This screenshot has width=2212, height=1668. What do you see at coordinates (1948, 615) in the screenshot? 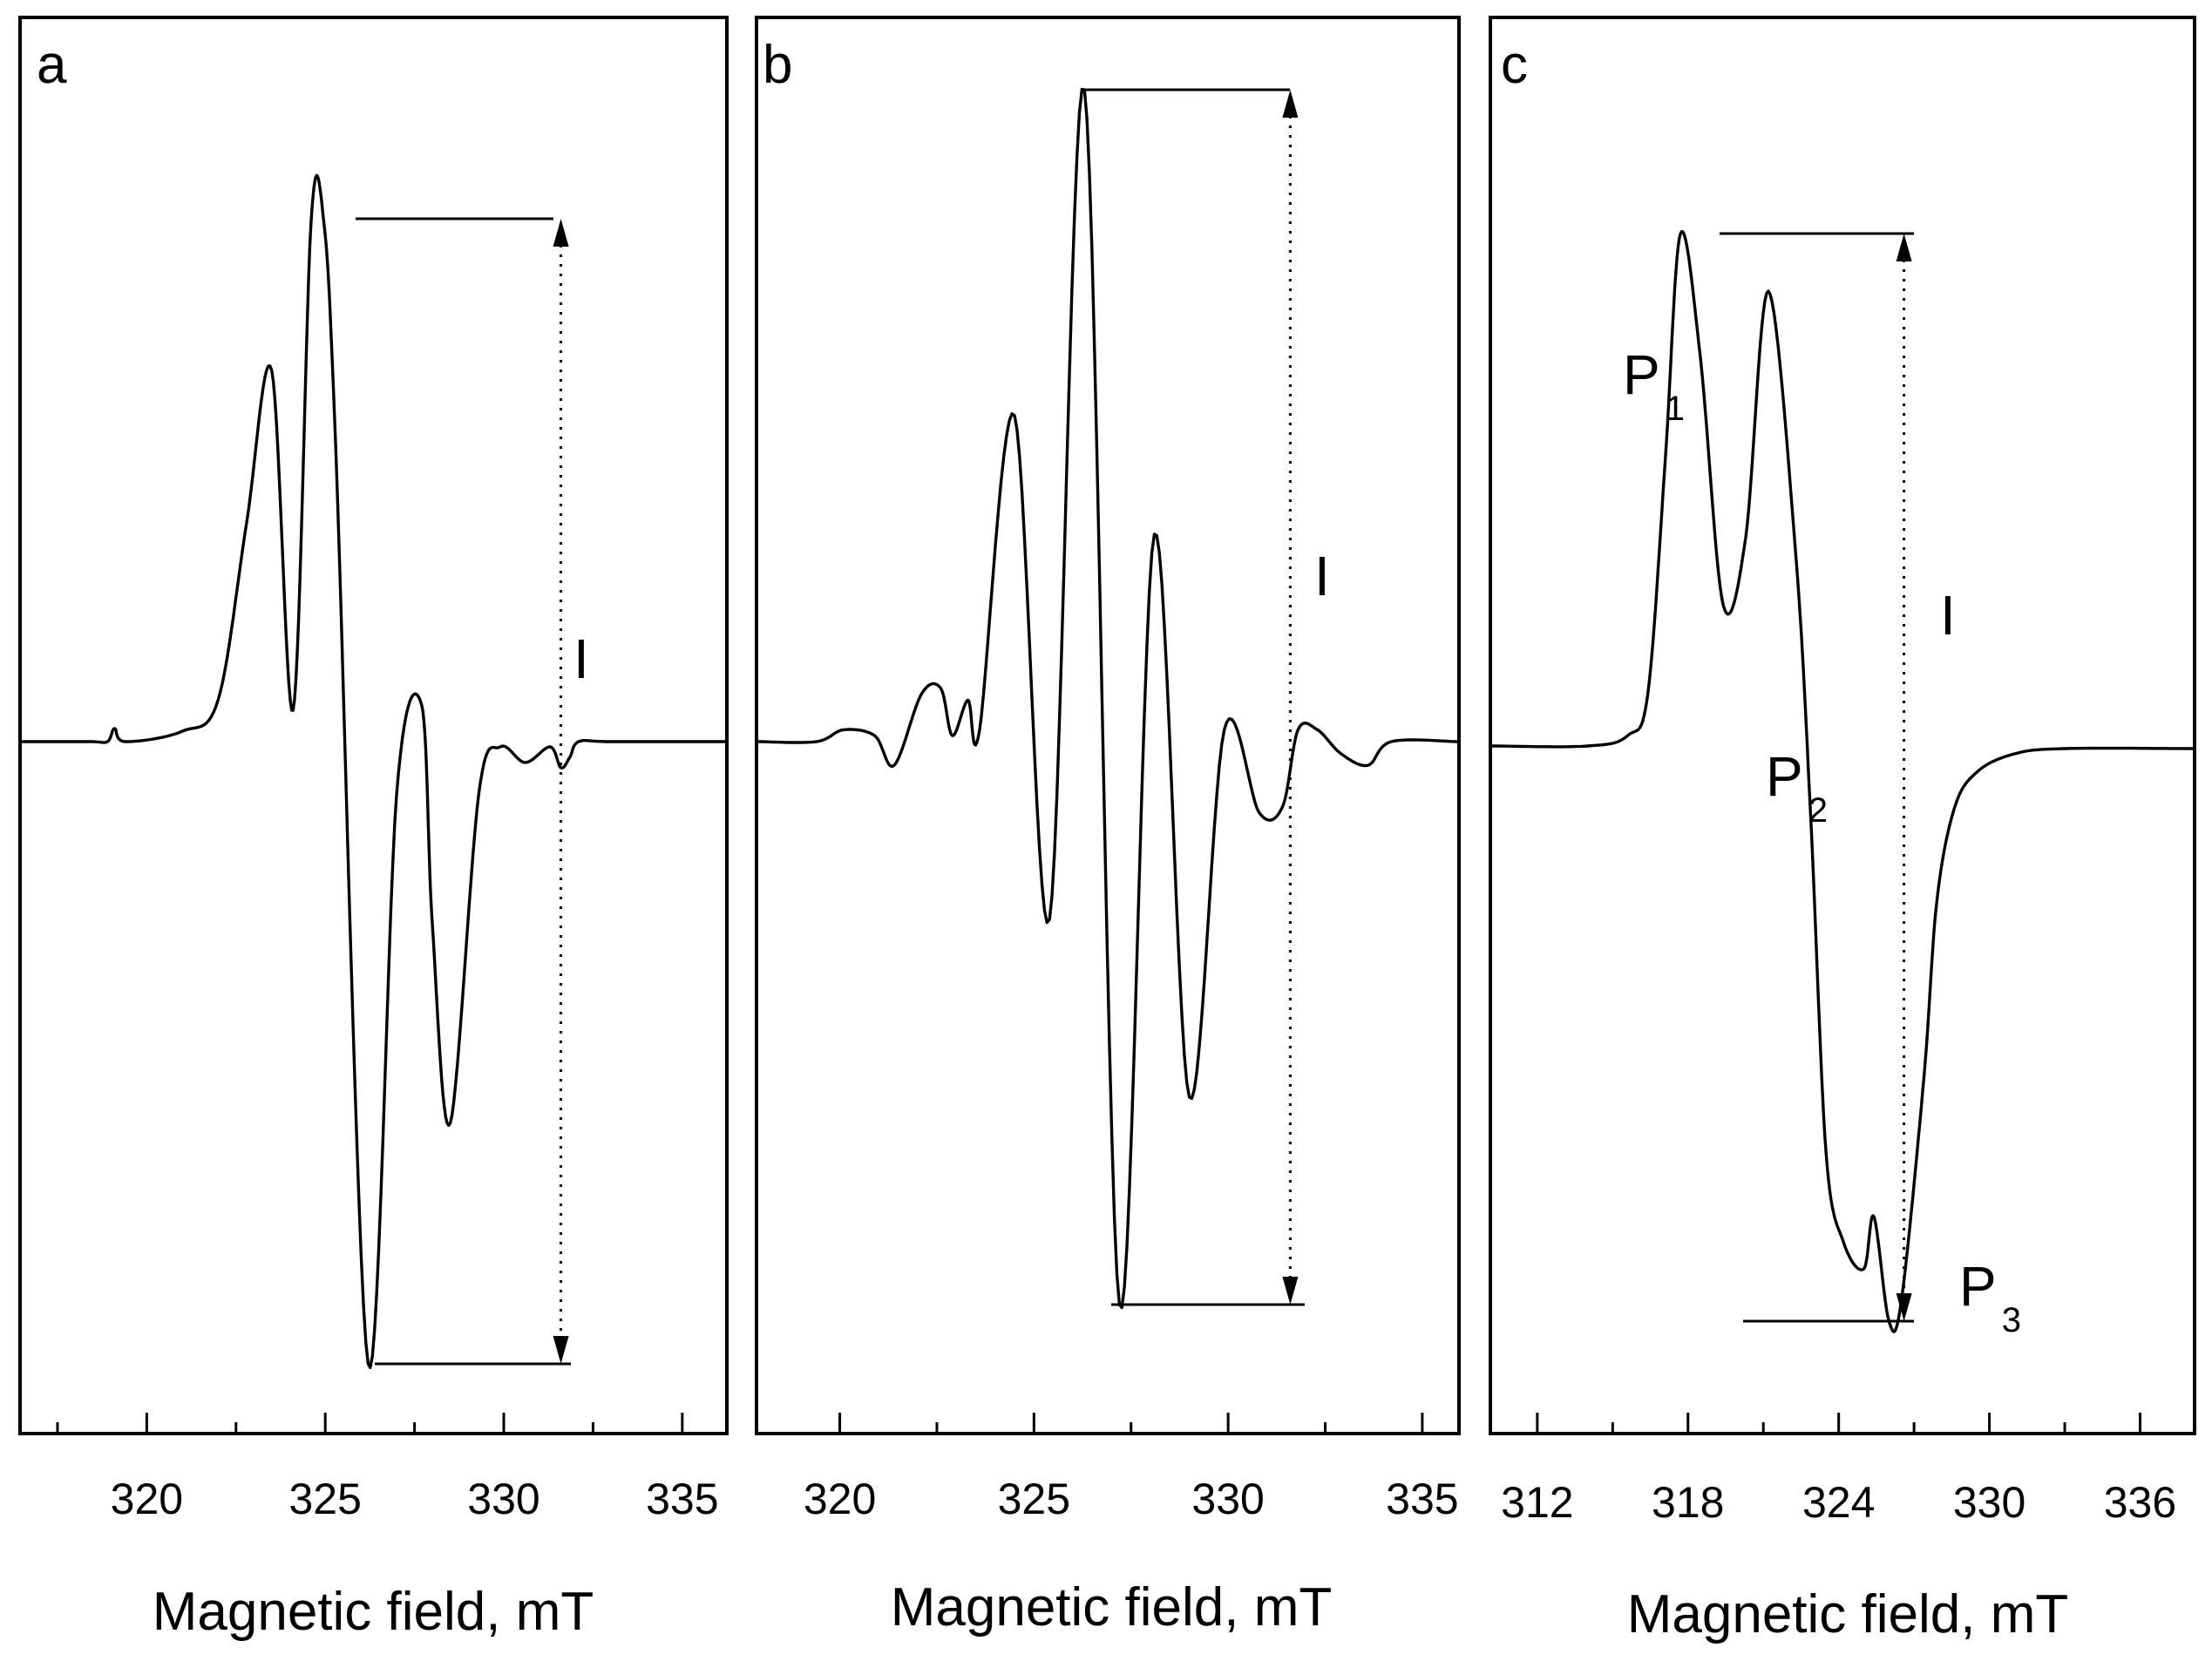
I see `panel-c-intensity-label: I` at bounding box center [1948, 615].